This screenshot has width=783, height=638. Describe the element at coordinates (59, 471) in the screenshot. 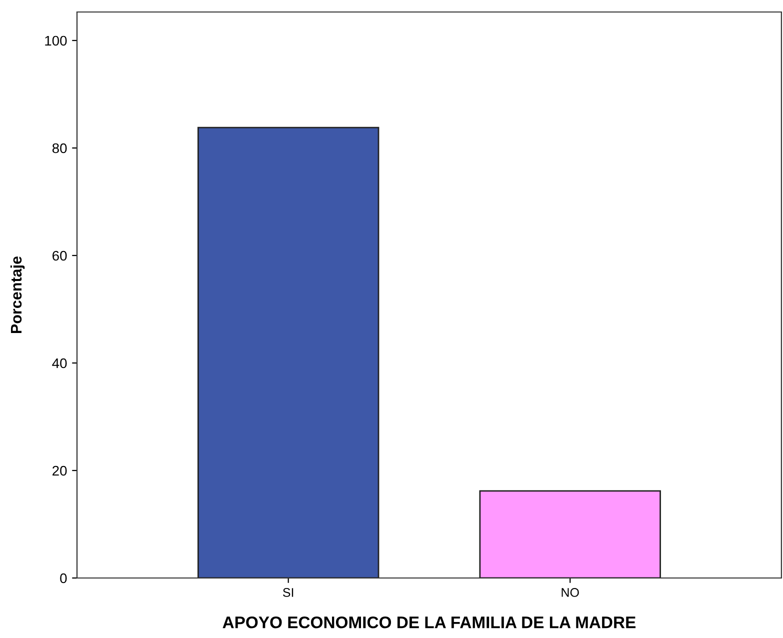

I see `y-tick-label: 20` at that location.